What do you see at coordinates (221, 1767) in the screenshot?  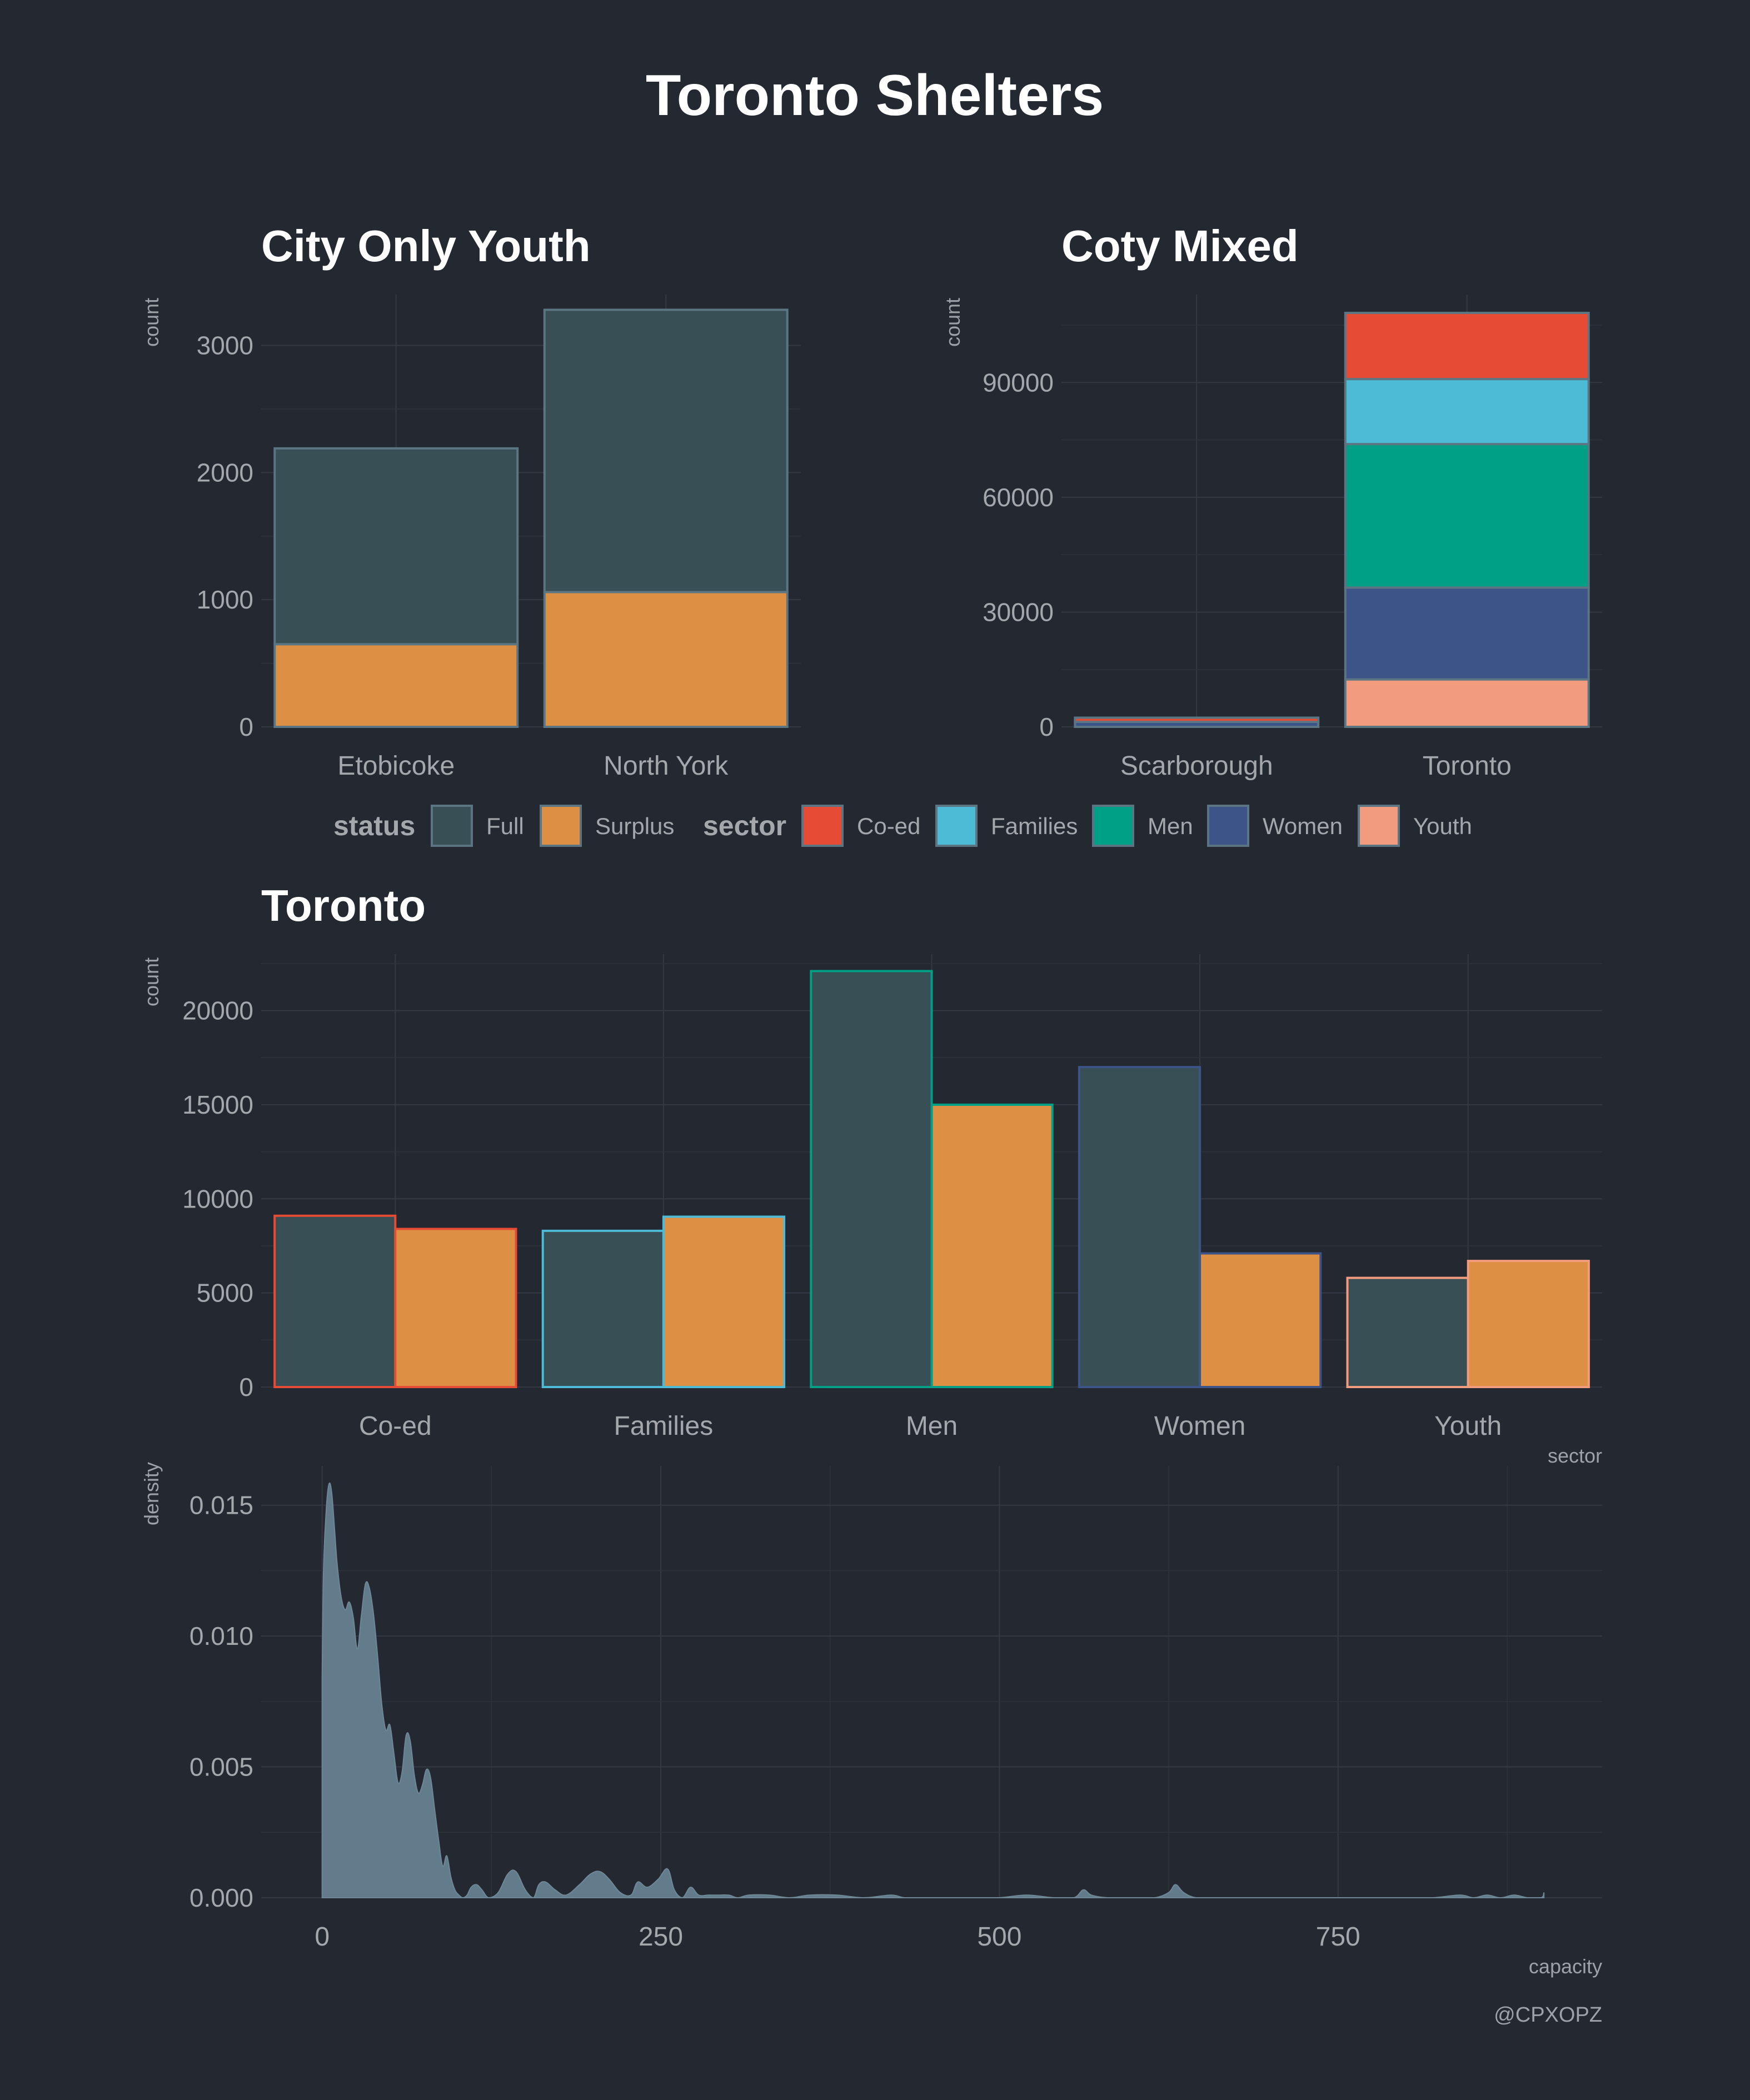 I see `capacity-density-ytick-label: 0.005` at bounding box center [221, 1767].